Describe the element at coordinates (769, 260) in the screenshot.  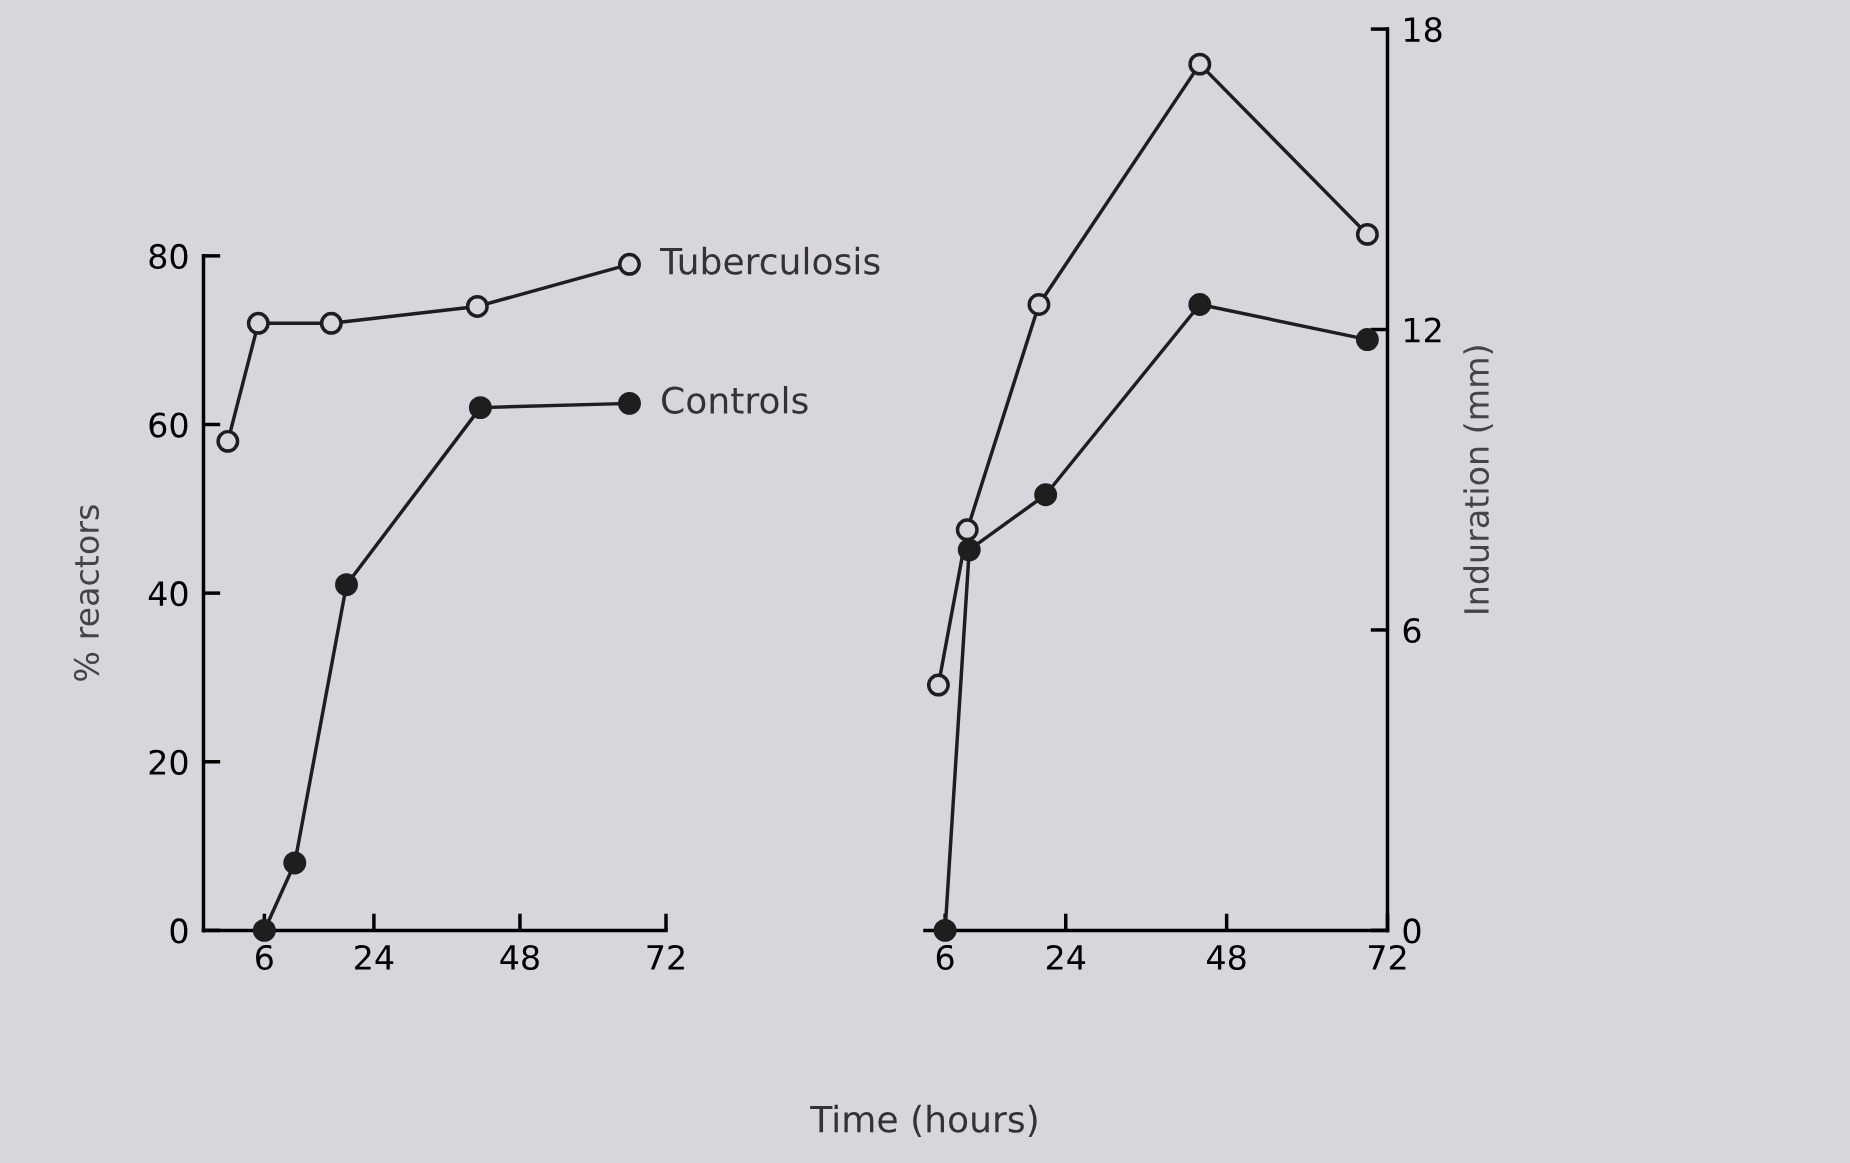
I see `series-label: Tuberculosis` at that location.